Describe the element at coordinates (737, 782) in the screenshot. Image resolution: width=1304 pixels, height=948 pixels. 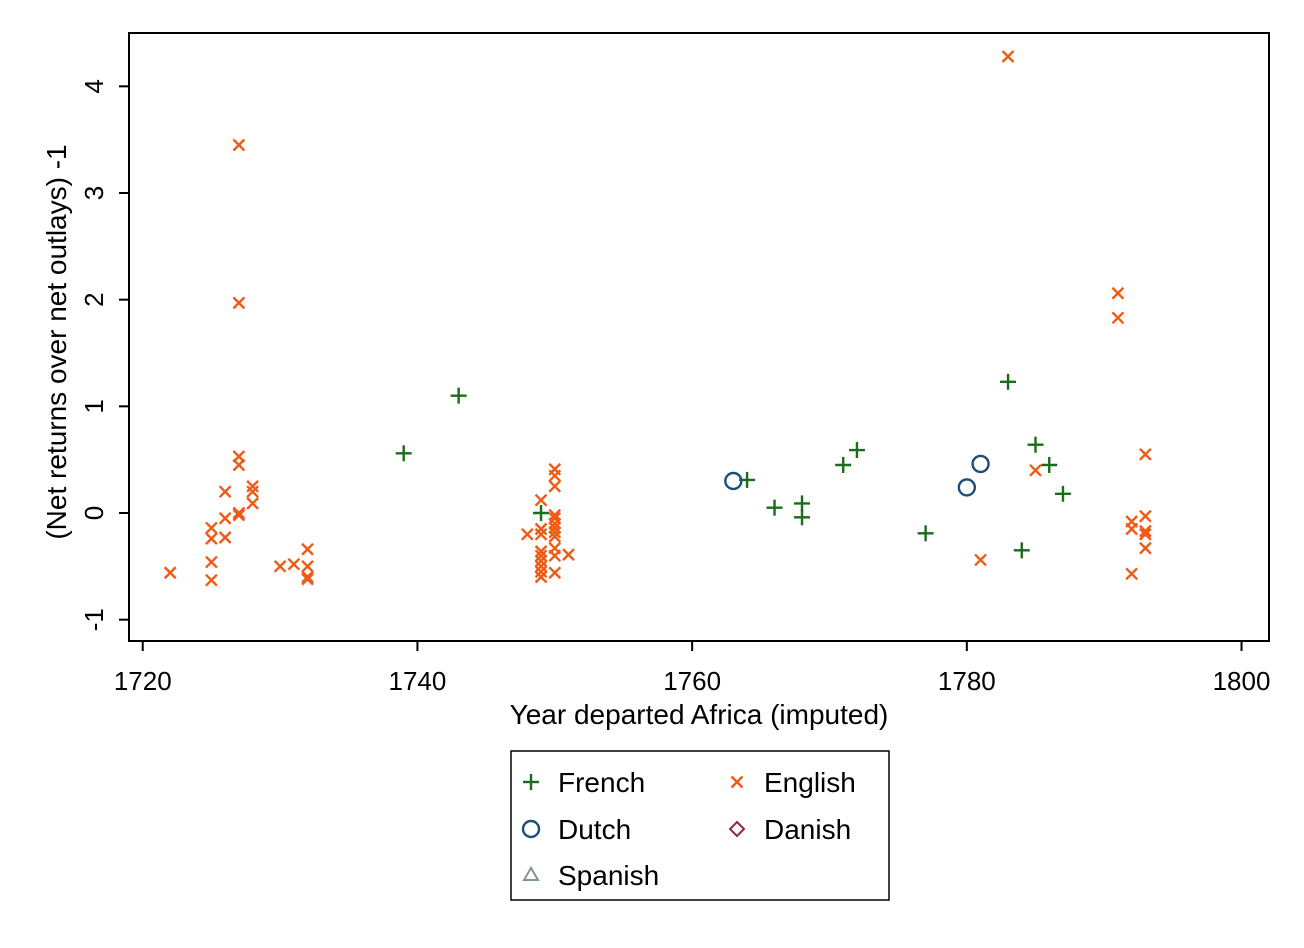
I see `legend-marker-english` at that location.